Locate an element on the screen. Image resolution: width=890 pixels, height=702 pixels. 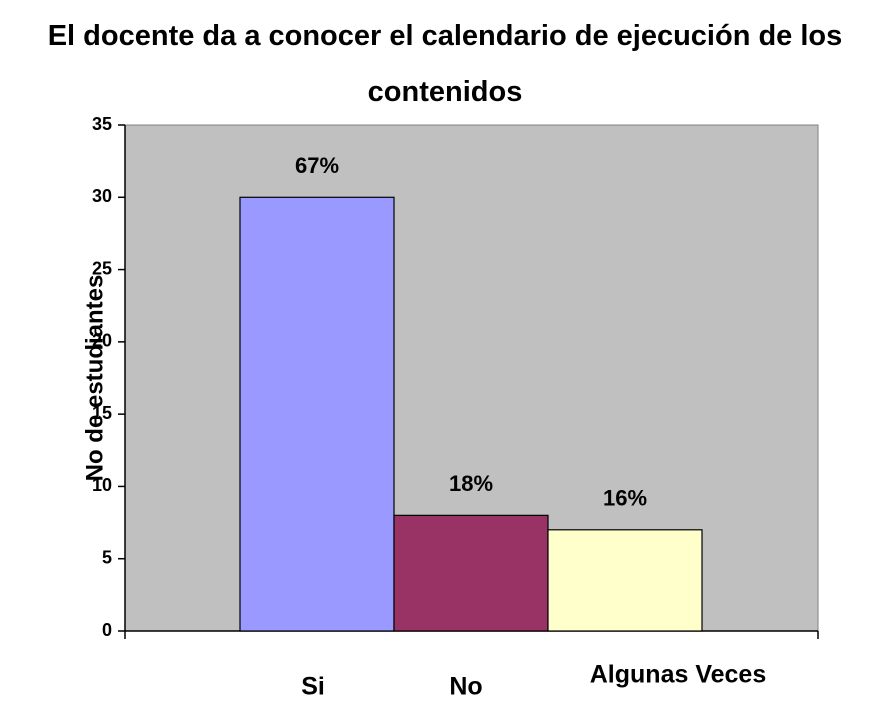
y-tick-label: 25 is located at coordinates (102, 268).